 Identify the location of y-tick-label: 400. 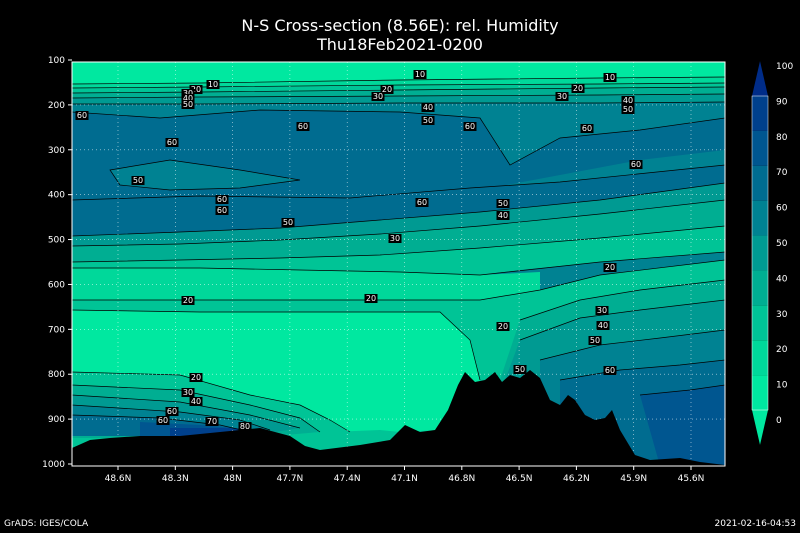
(56, 196).